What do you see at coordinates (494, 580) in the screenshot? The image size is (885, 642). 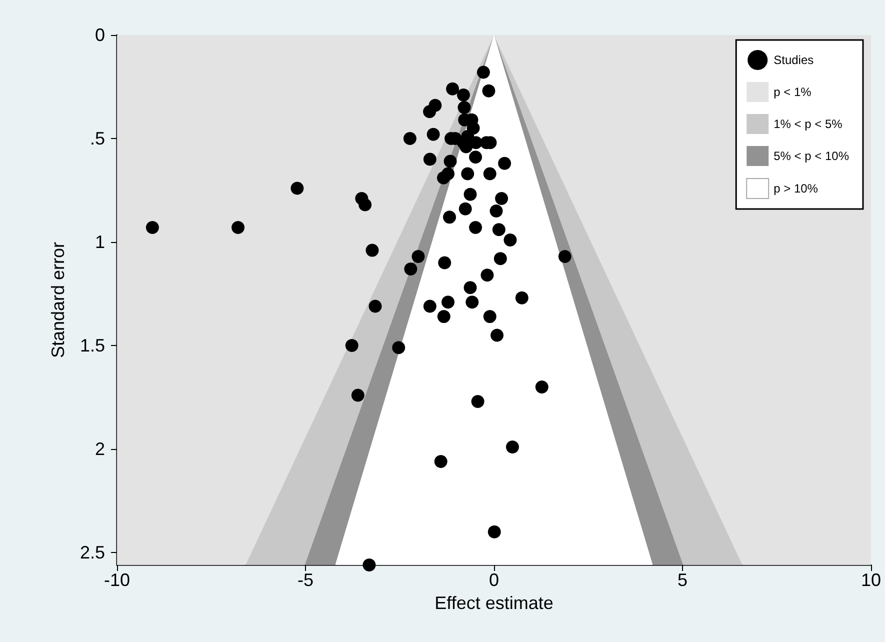 I see `x-tick-label: 0` at bounding box center [494, 580].